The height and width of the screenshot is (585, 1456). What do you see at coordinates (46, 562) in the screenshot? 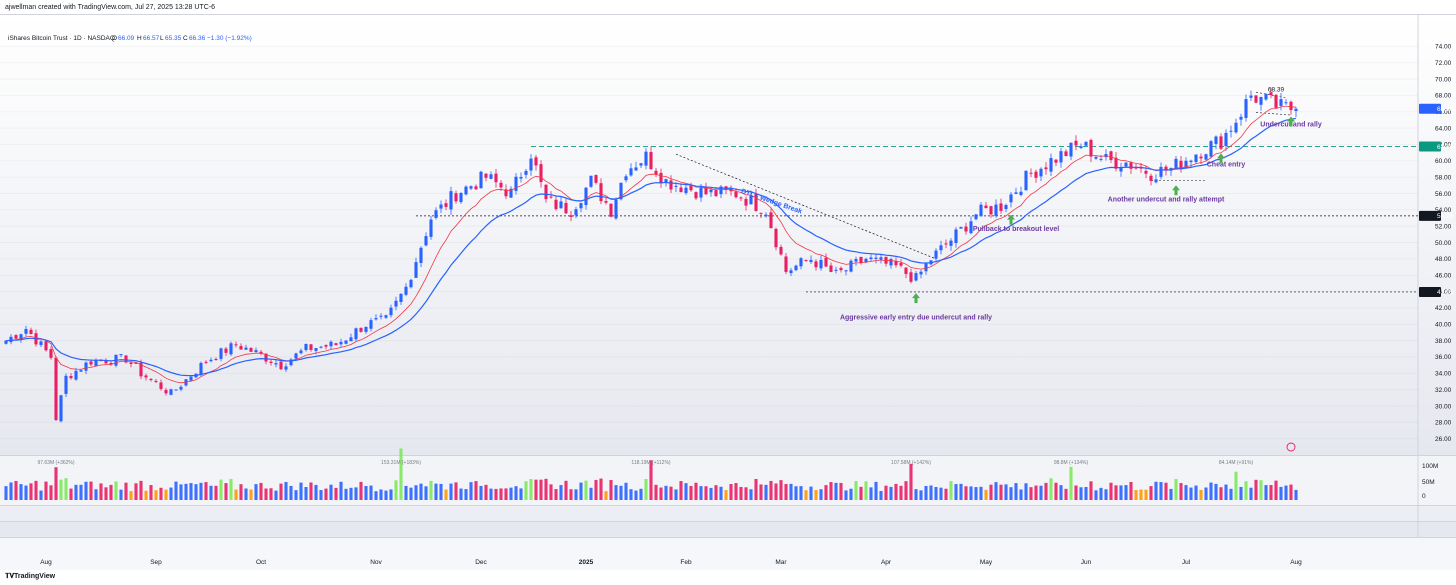
I see `time-axis-label: Aug` at bounding box center [46, 562].